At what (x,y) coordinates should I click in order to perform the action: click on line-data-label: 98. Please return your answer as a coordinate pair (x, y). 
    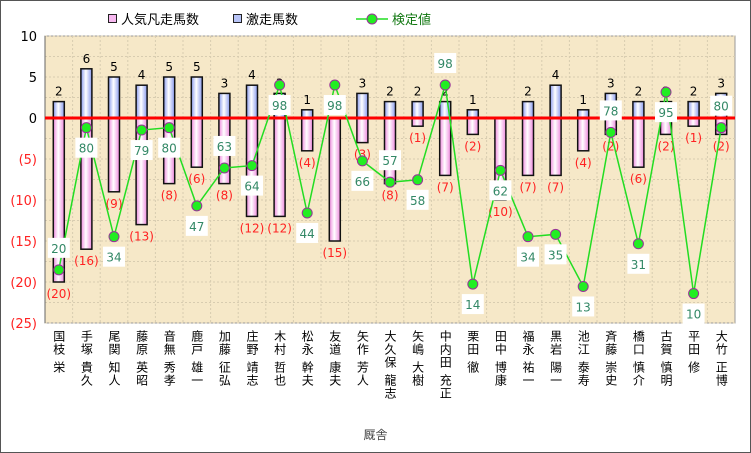
    Looking at the image, I should click on (279, 106).